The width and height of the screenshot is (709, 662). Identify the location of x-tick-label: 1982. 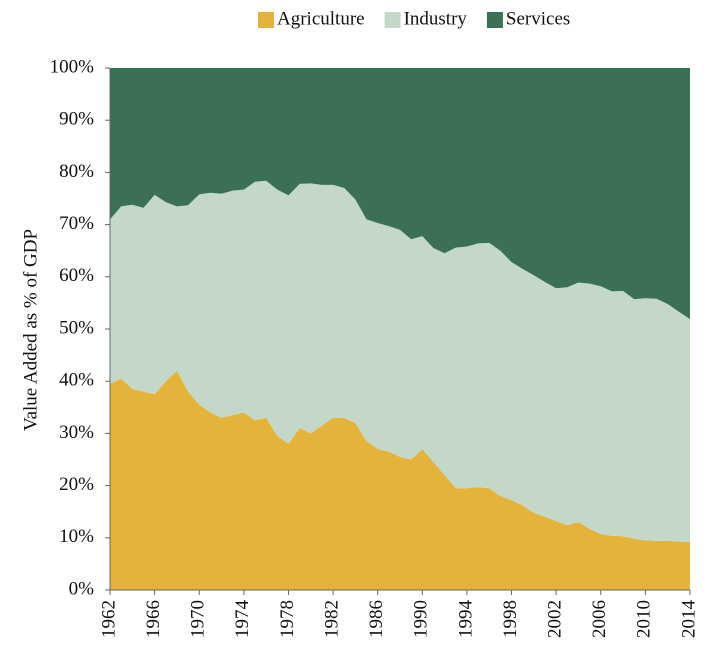
(331, 619).